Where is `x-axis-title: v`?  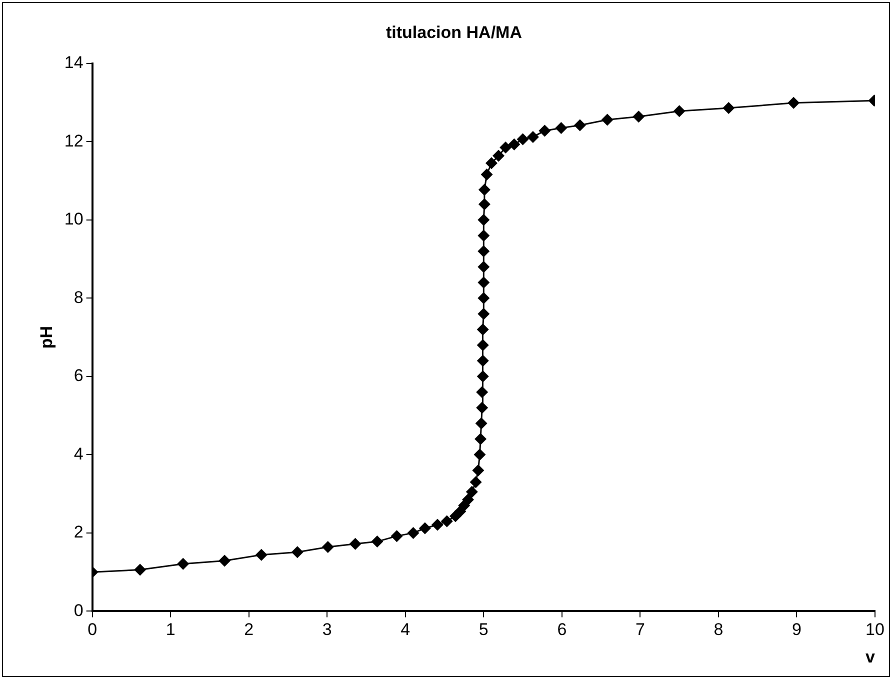
x-axis-title: v is located at coordinates (871, 656).